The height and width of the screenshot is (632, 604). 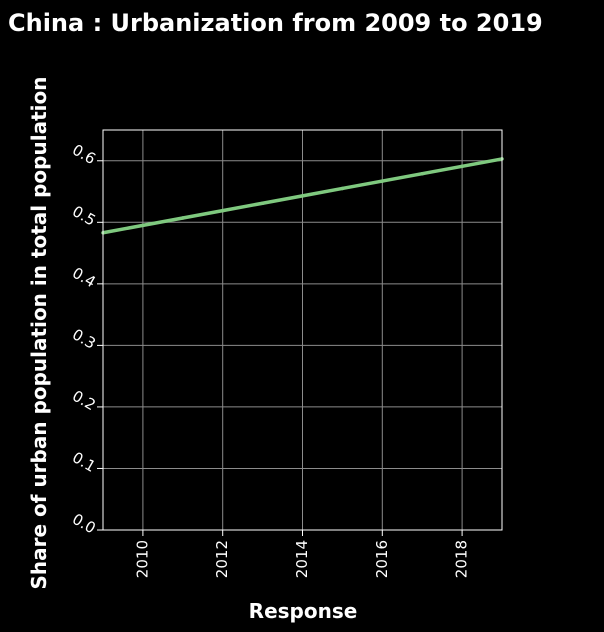 I want to click on y-tick-label: 0.2, so click(x=84, y=401).